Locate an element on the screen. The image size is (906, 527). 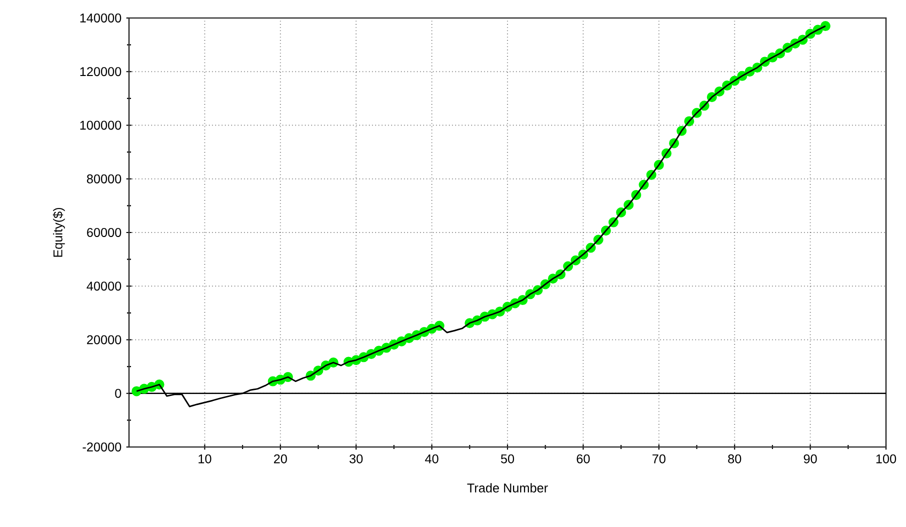
y-tick-label: 20000 is located at coordinates (104, 339).